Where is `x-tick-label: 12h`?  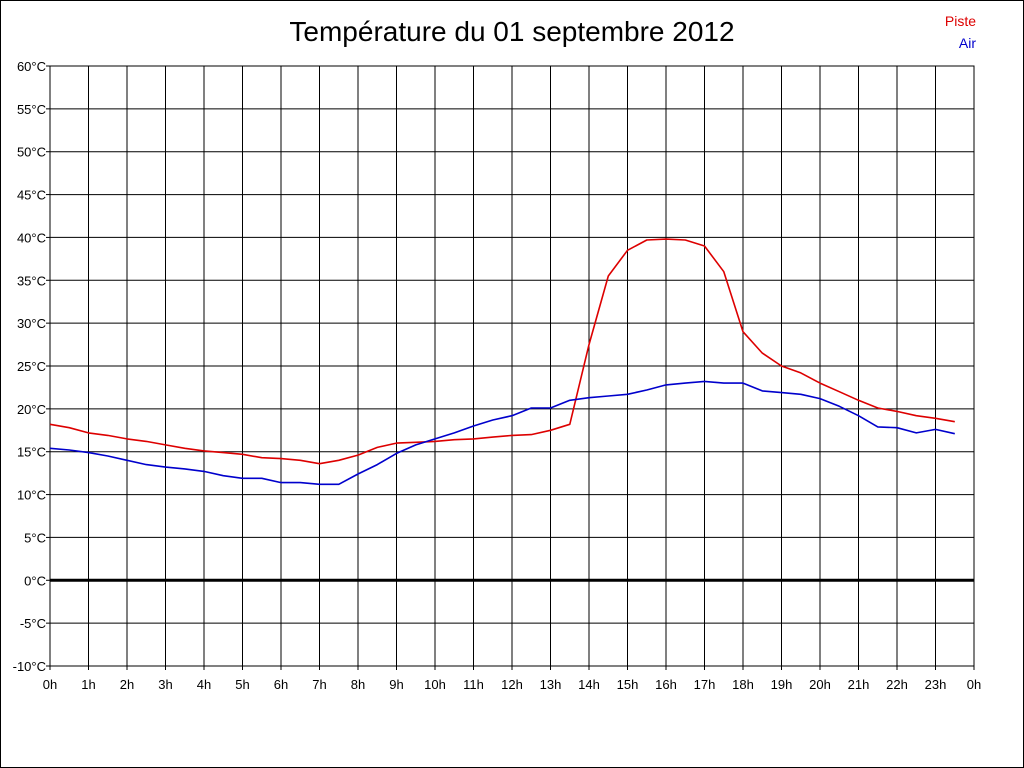
x-tick-label: 12h is located at coordinates (512, 684).